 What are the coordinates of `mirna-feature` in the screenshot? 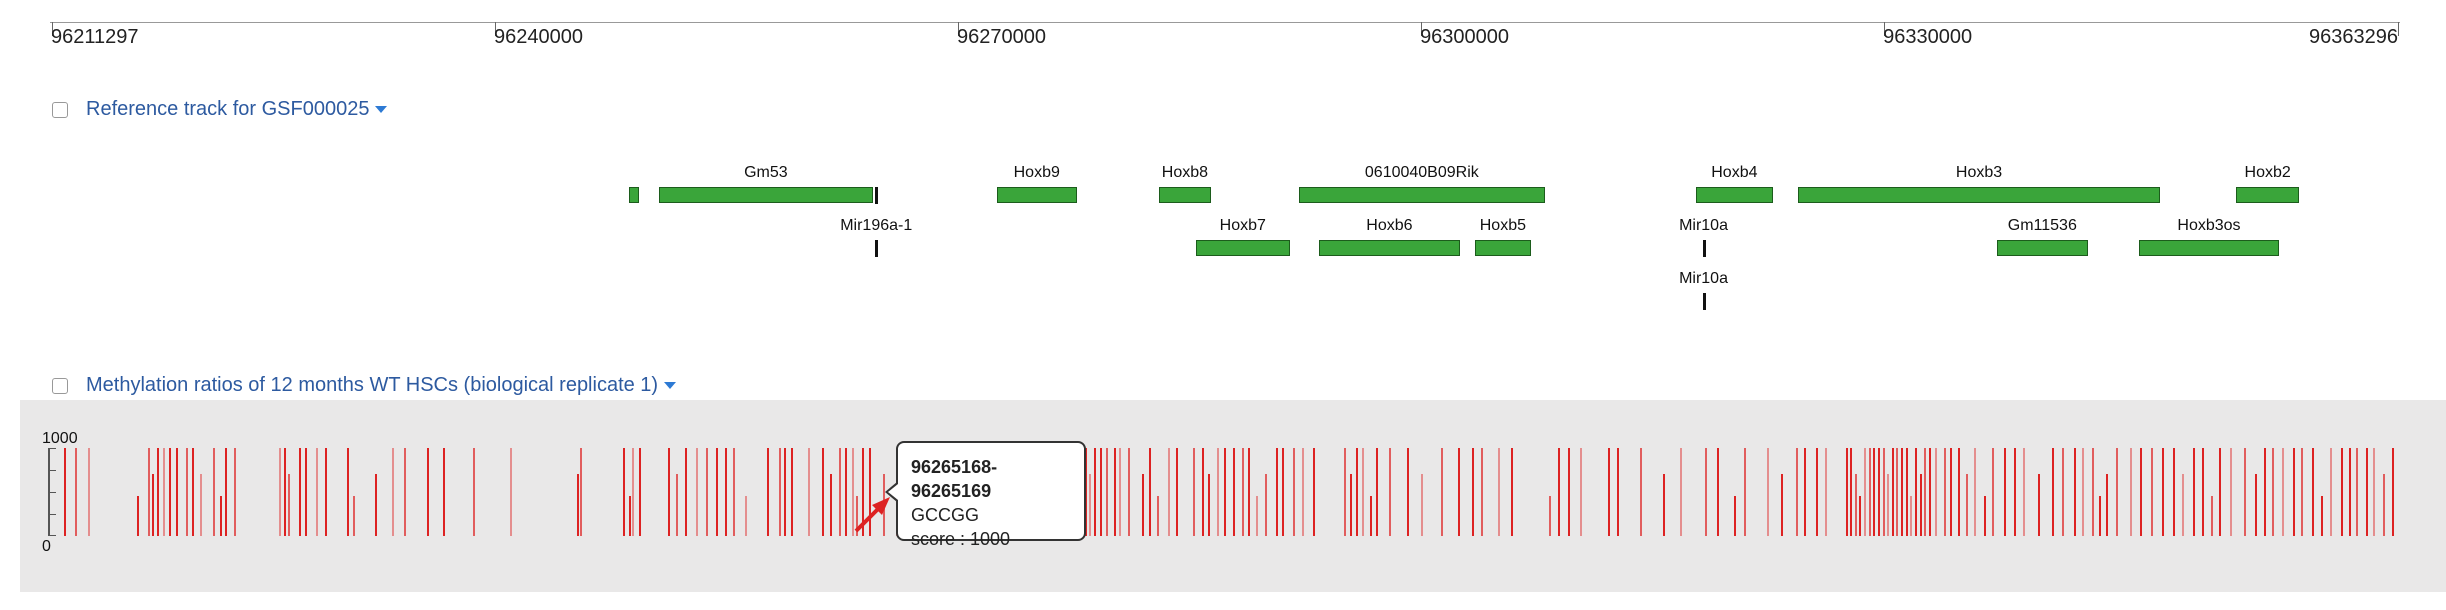 It's located at (877, 195).